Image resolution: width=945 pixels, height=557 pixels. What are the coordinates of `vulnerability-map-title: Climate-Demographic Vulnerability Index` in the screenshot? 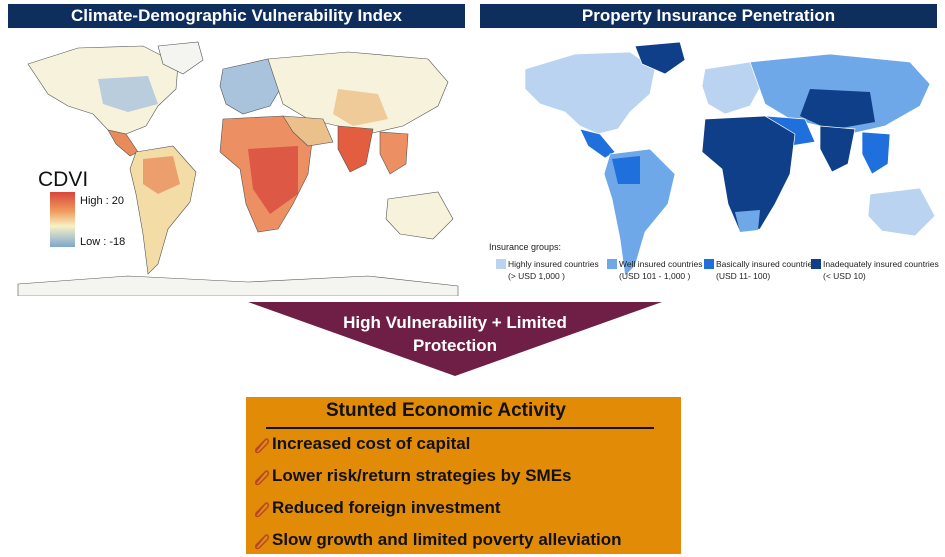 It's located at (236, 16).